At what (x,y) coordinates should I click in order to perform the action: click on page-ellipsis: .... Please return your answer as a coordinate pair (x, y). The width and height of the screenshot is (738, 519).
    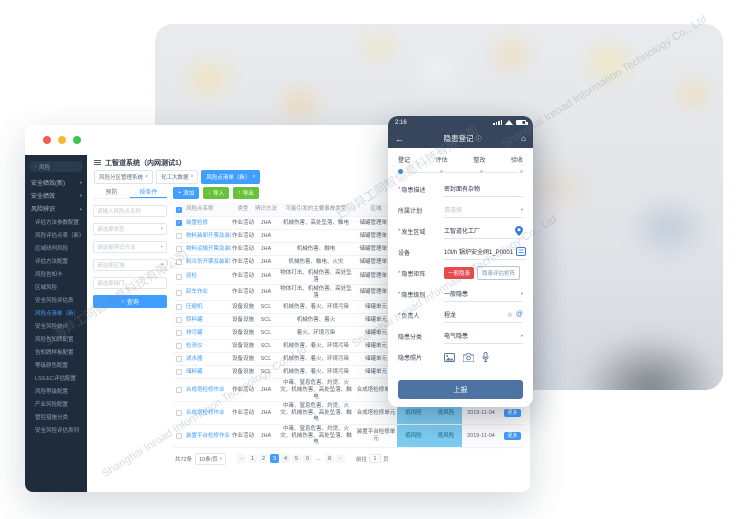
    Looking at the image, I should click on (318, 458).